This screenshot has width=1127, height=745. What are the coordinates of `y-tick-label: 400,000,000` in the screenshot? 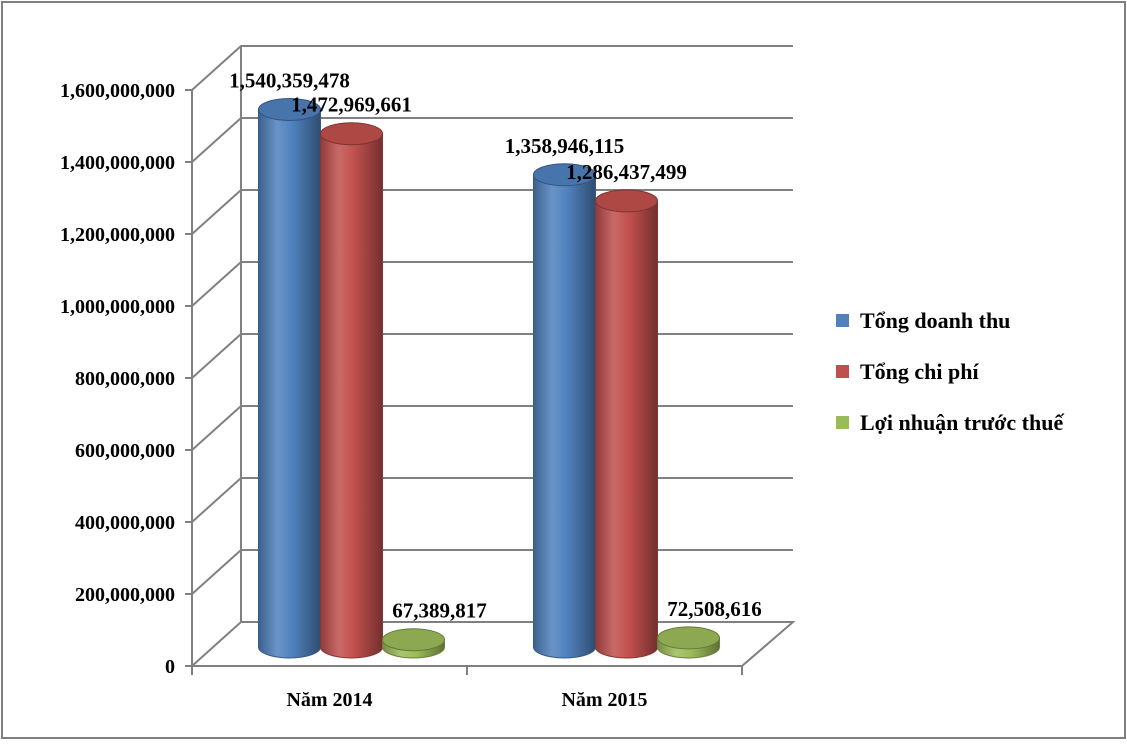 It's located at (125, 523).